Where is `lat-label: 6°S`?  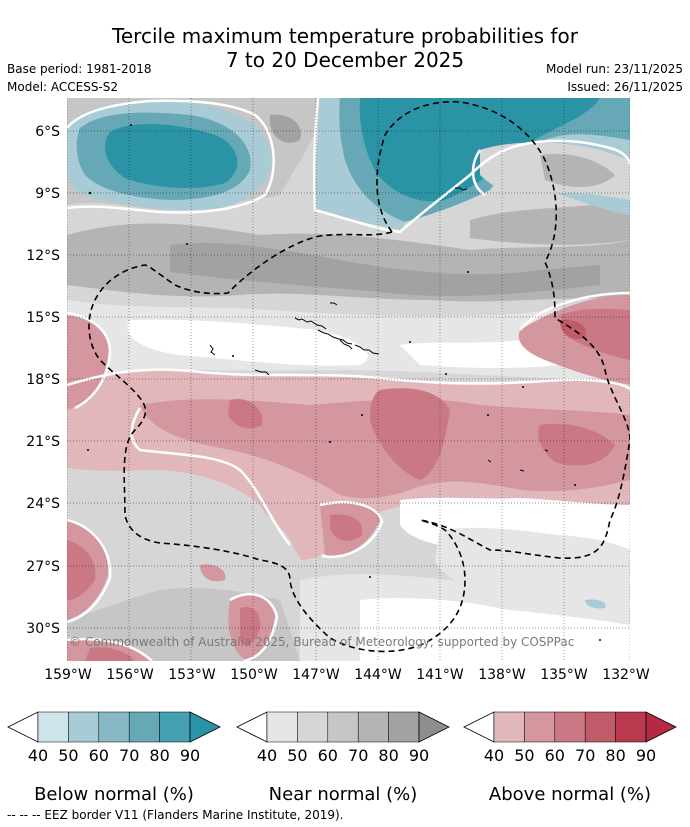
lat-label: 6°S is located at coordinates (47, 132).